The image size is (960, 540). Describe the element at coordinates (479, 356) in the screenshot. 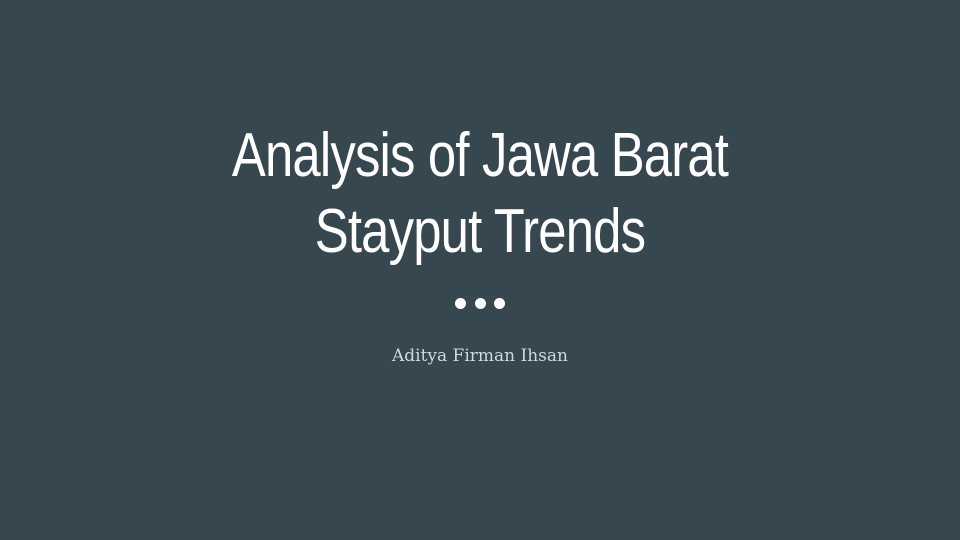

I see `slide-subtitle-author: Aditya Firman Ihsan` at that location.